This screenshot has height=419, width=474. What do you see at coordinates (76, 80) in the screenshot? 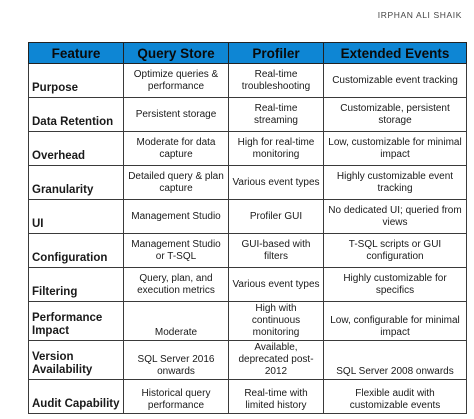
I see `feature-cell: Purpose` at bounding box center [76, 80].